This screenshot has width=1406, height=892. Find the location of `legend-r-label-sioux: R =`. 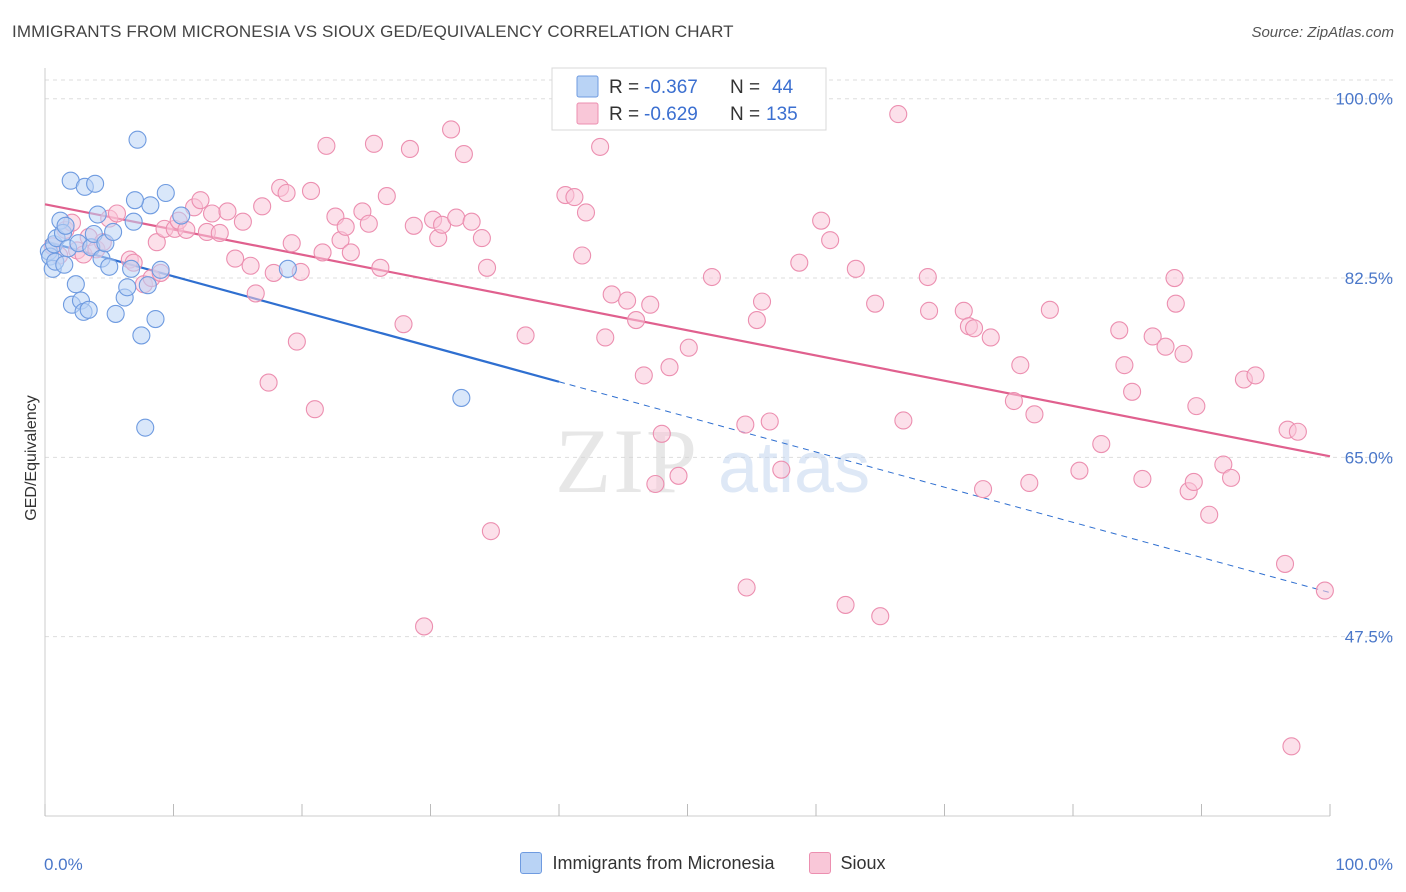

legend-r-label-sioux: R = is located at coordinates (624, 114).